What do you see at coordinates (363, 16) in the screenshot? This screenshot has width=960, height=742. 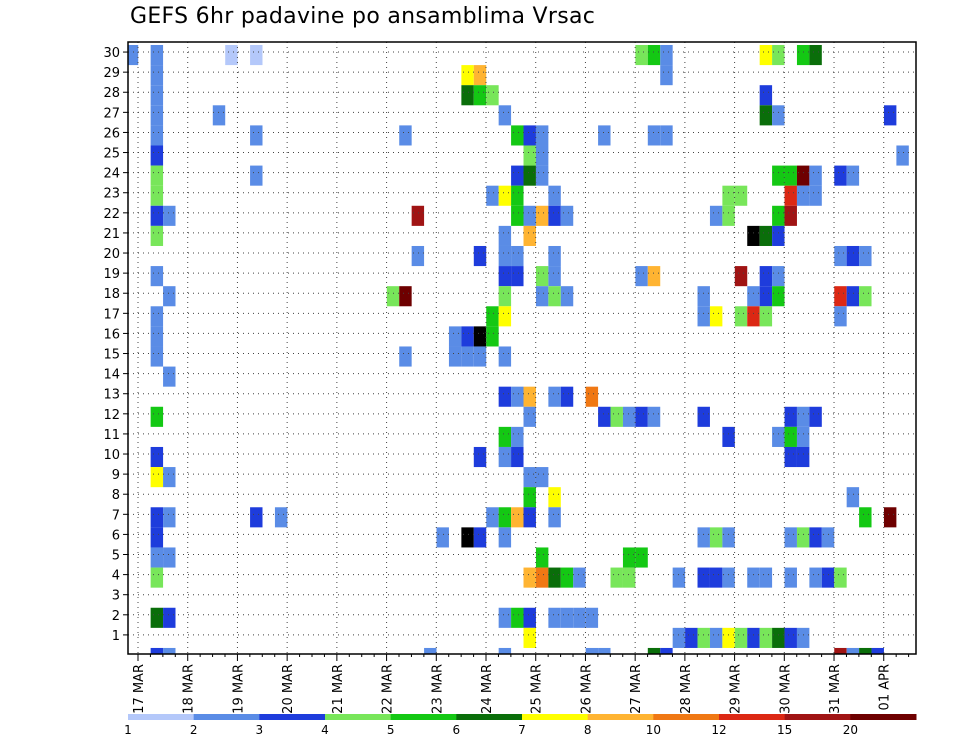 I see `chart-title: GEFS 6hr padavine po ansamblima Vrsac` at bounding box center [363, 16].